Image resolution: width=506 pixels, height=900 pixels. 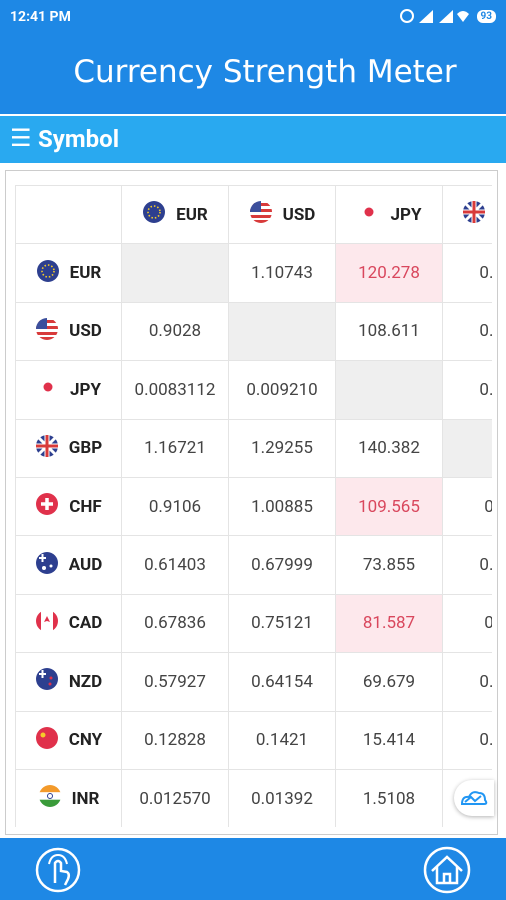 What do you see at coordinates (58, 870) in the screenshot?
I see `touch-button` at bounding box center [58, 870].